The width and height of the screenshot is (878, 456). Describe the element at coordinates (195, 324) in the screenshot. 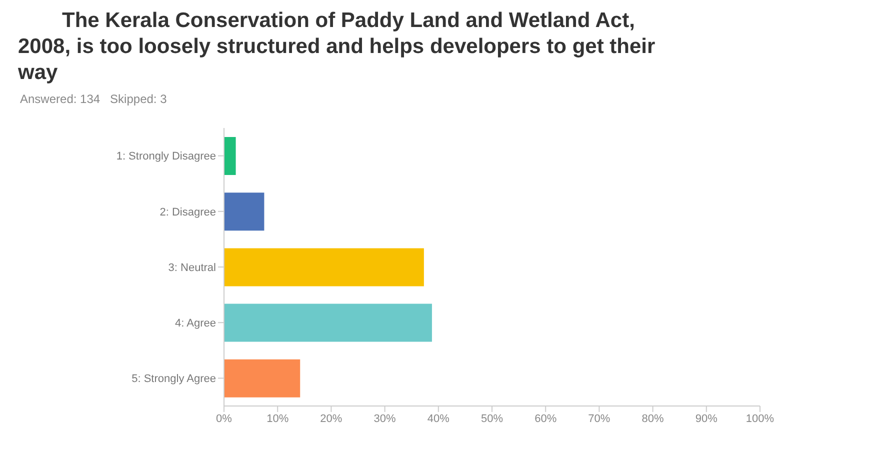

I see `y-tick-label: 4: Agree` at that location.